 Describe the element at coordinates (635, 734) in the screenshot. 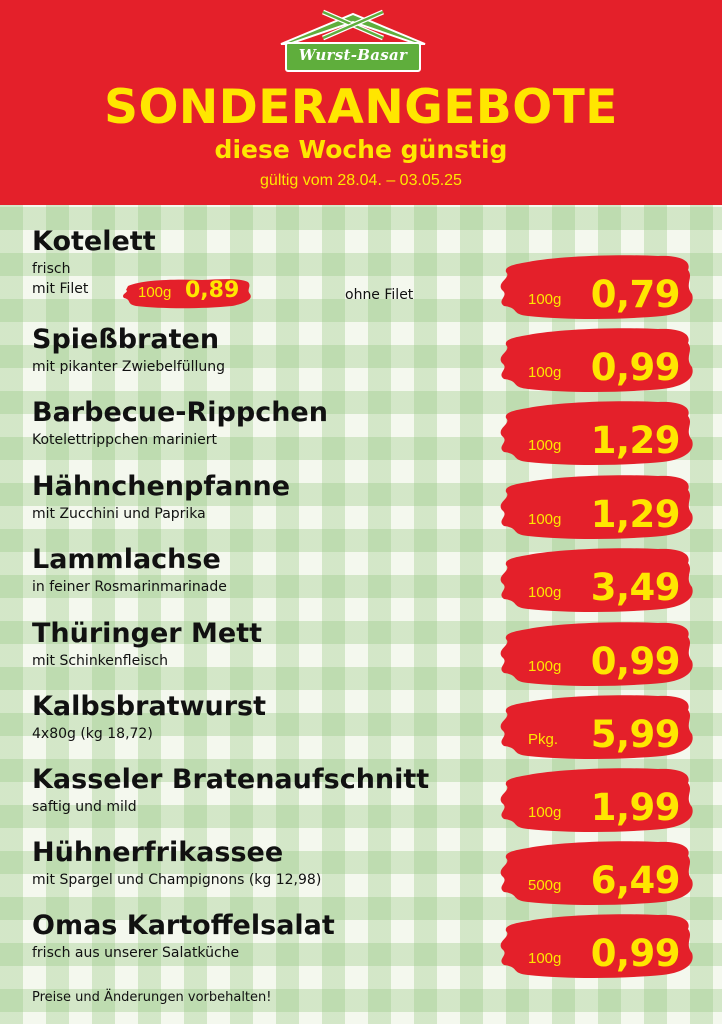

I see `price-value: 5,99` at that location.